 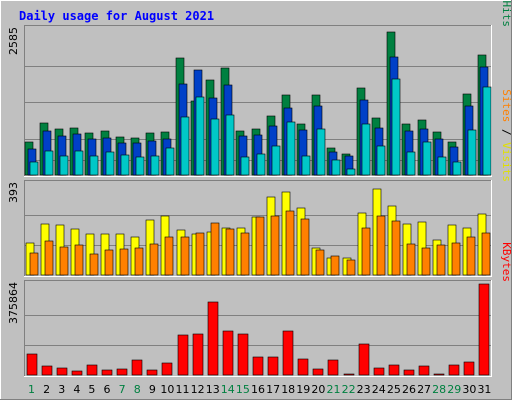 I want to click on axis-title-segment: Sites, so click(x=506, y=105).